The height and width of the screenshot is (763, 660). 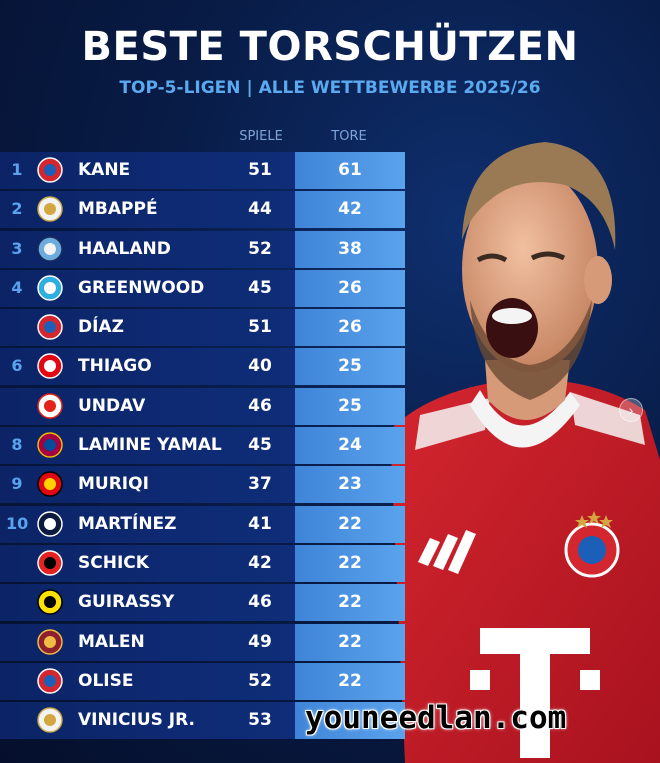 What do you see at coordinates (113, 562) in the screenshot?
I see `player-name: SCHICK` at bounding box center [113, 562].